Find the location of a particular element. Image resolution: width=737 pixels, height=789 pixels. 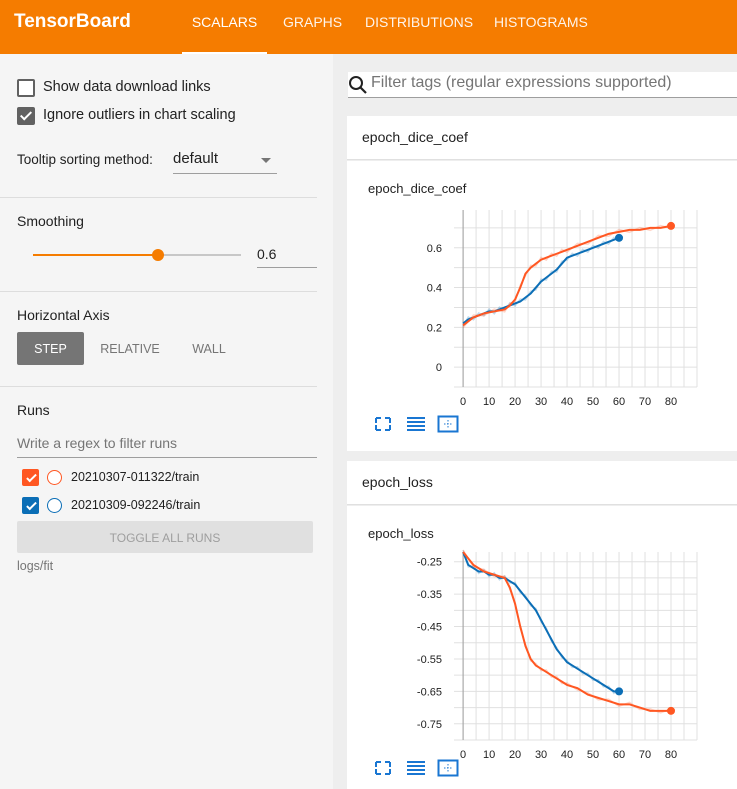

y-tick-label: -0.65 is located at coordinates (429, 692).